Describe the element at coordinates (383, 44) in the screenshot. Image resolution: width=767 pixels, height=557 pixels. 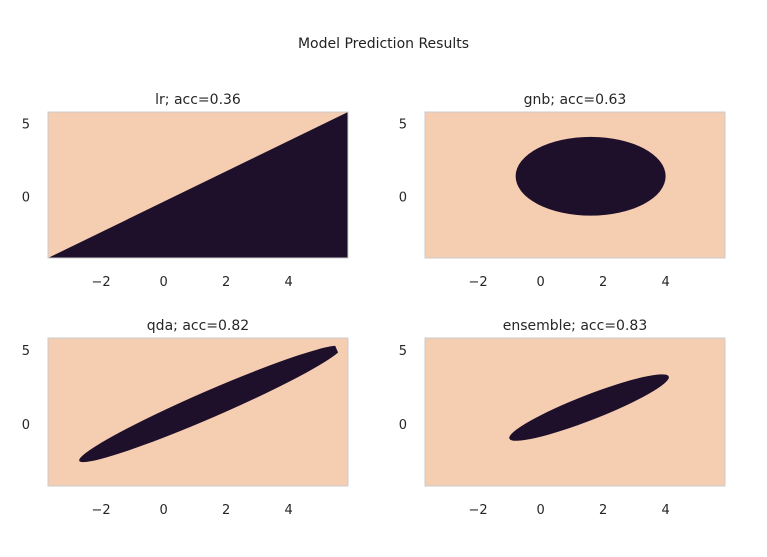
I see `figure-title: Model Prediction Results` at that location.